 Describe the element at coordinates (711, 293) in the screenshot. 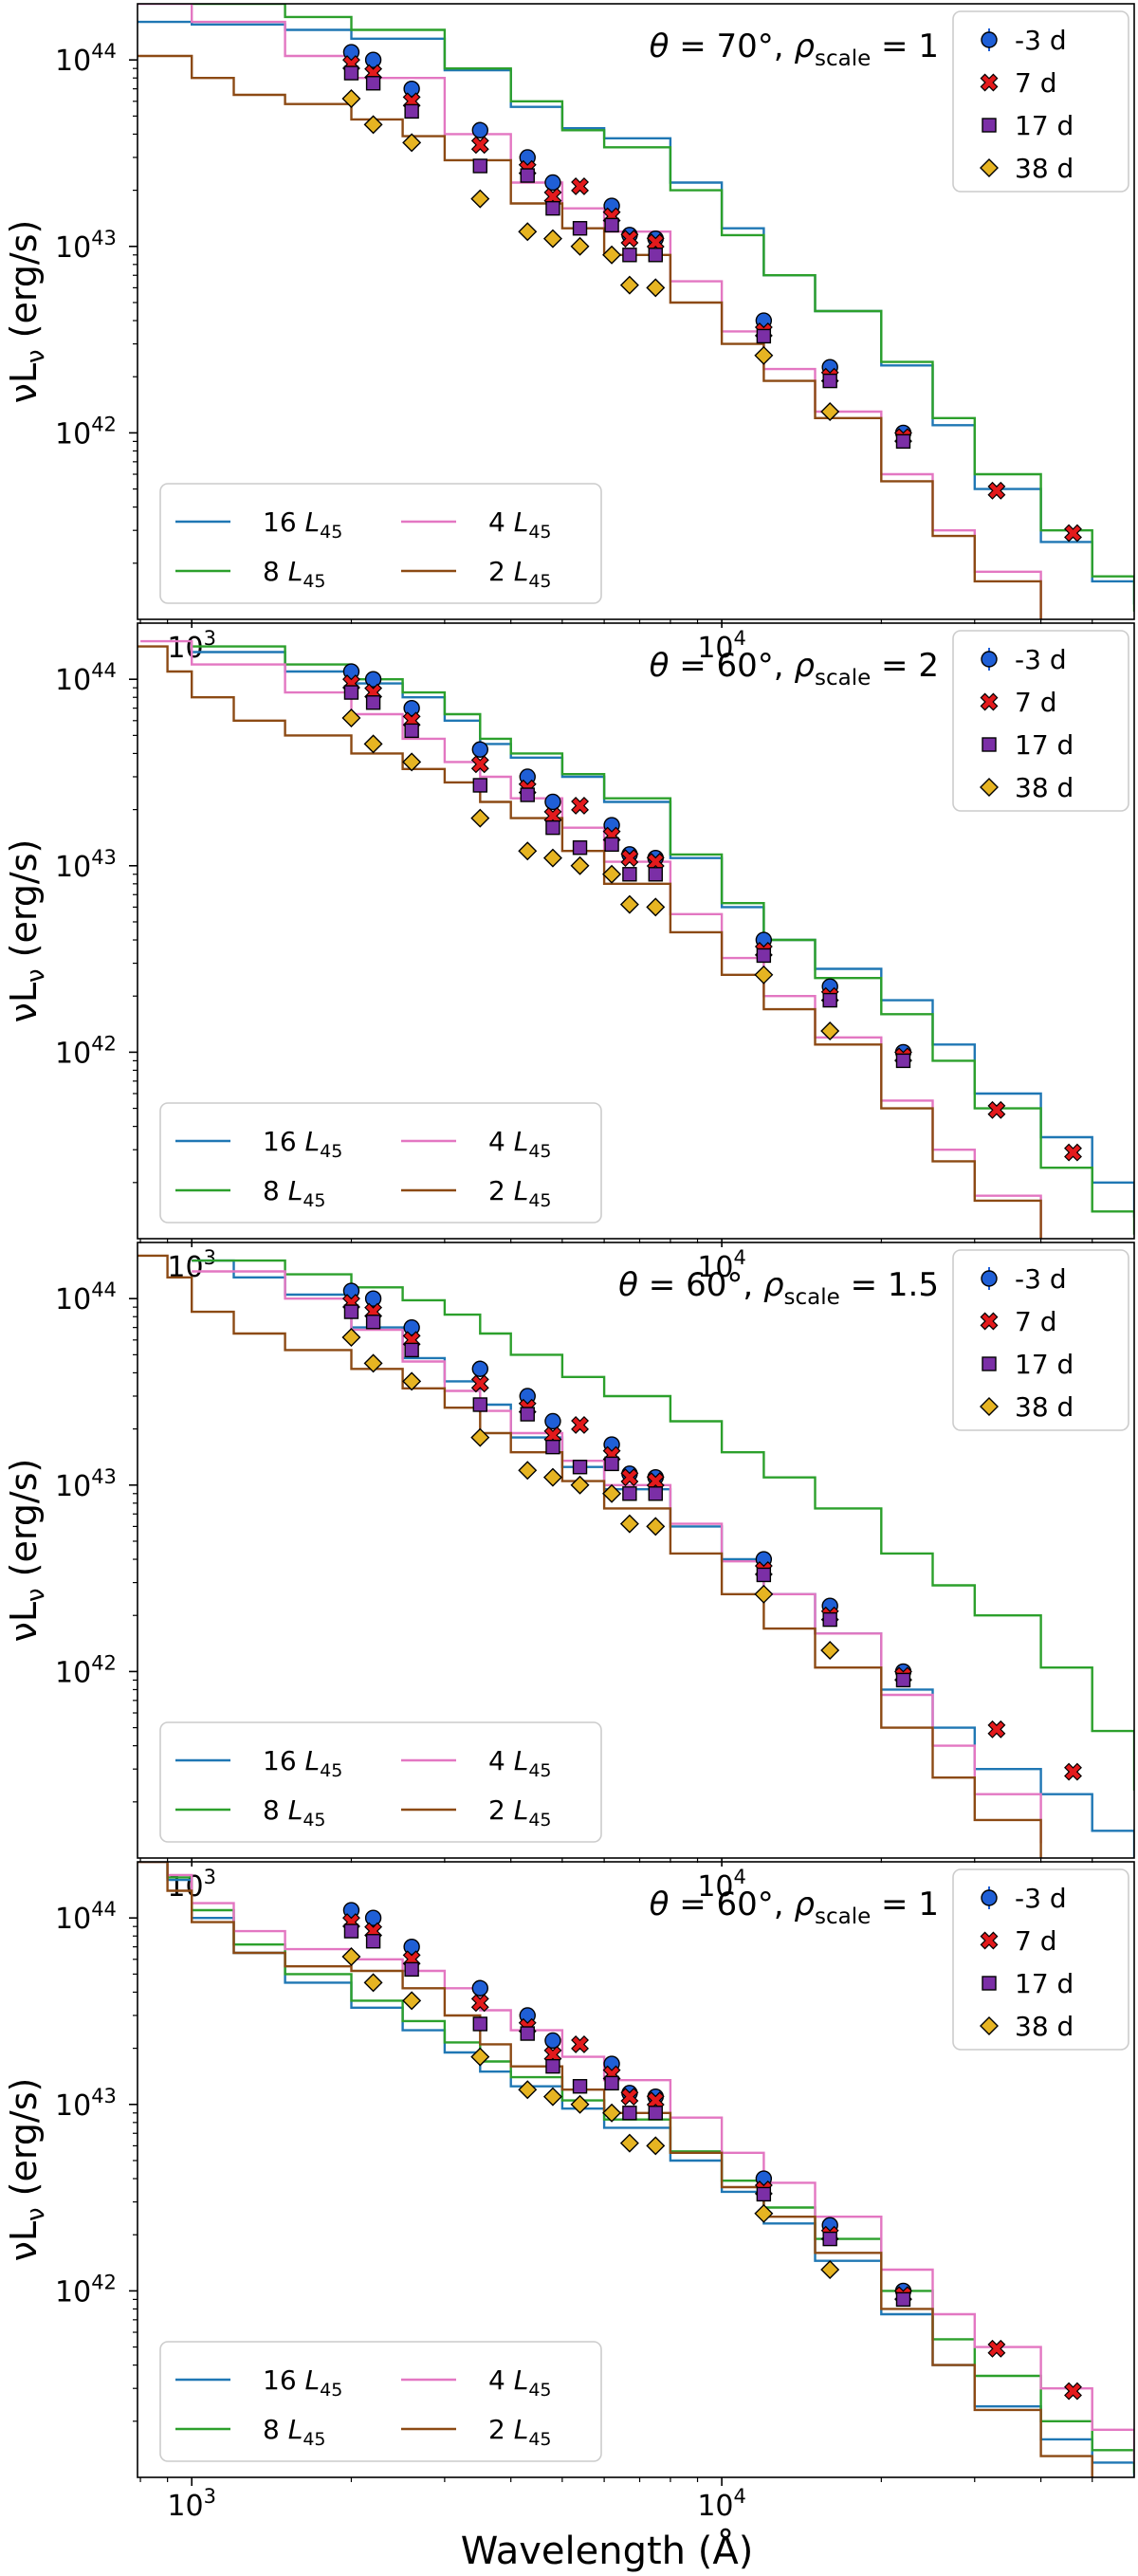

I see `observation-points` at that location.